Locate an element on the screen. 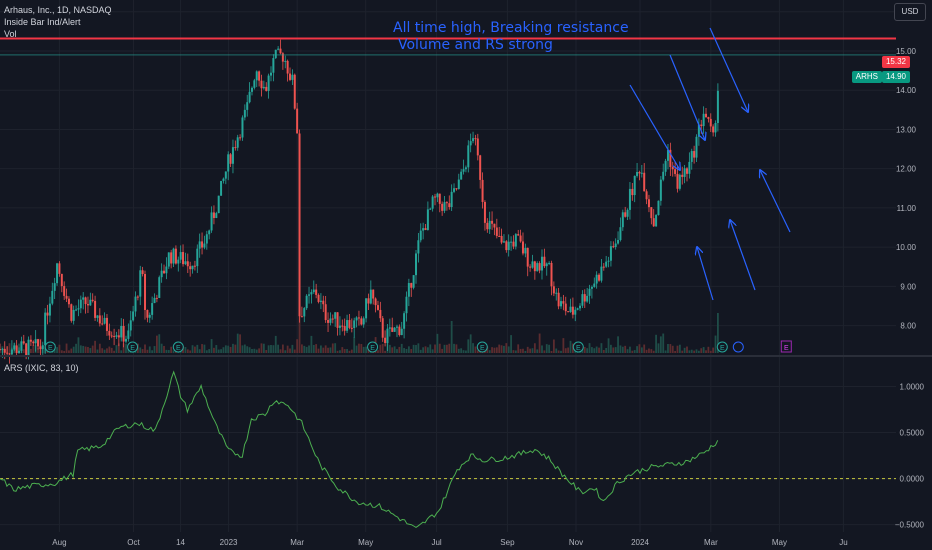 This screenshot has width=932, height=550. annotation-line-1: All time high, Breaking resistance is located at coordinates (511, 28).